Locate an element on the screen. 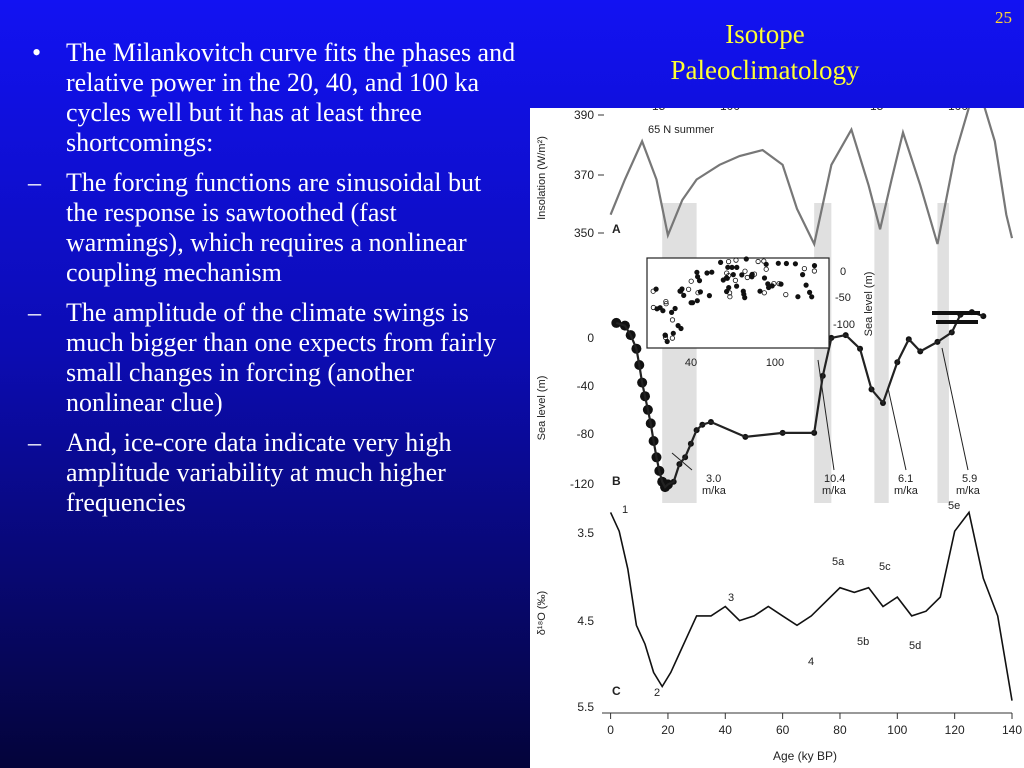 The image size is (1024, 768). x-tick-label: 140 is located at coordinates (1012, 730).